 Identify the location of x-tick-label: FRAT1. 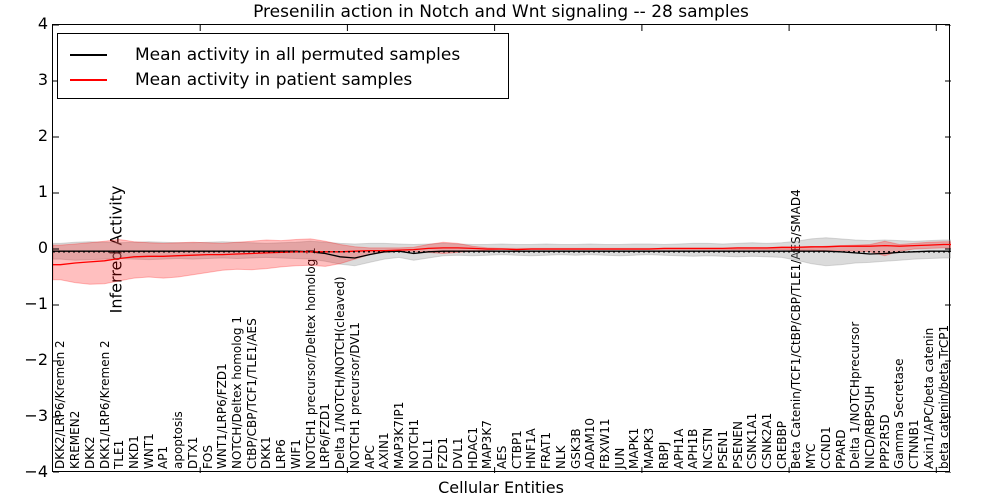
(546, 450).